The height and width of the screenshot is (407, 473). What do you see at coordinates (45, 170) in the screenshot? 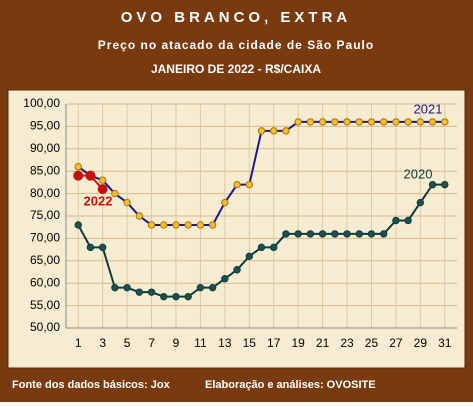
I see `y-tick-label: 85,00` at bounding box center [45, 170].